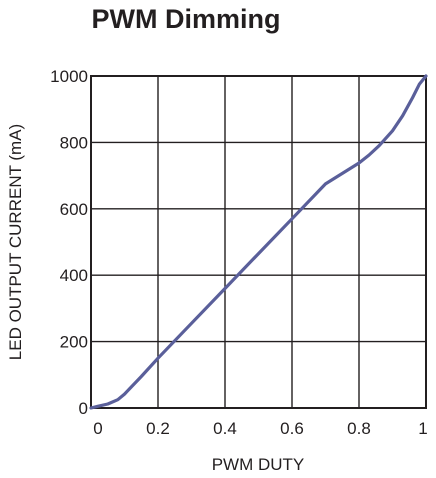  Describe the element at coordinates (74, 275) in the screenshot. I see `y-tick-label: 400` at that location.